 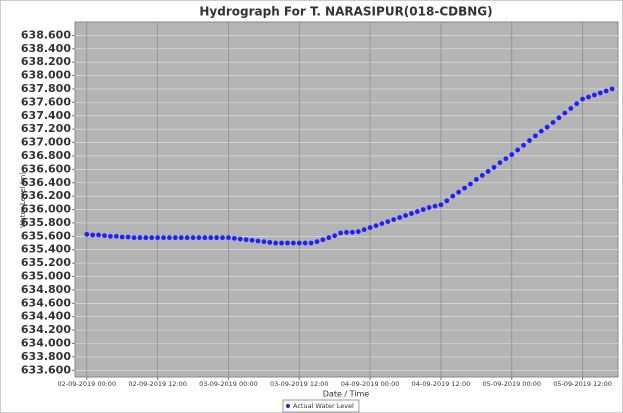 I want to click on y-tick-label: 633.600, so click(x=46, y=369).